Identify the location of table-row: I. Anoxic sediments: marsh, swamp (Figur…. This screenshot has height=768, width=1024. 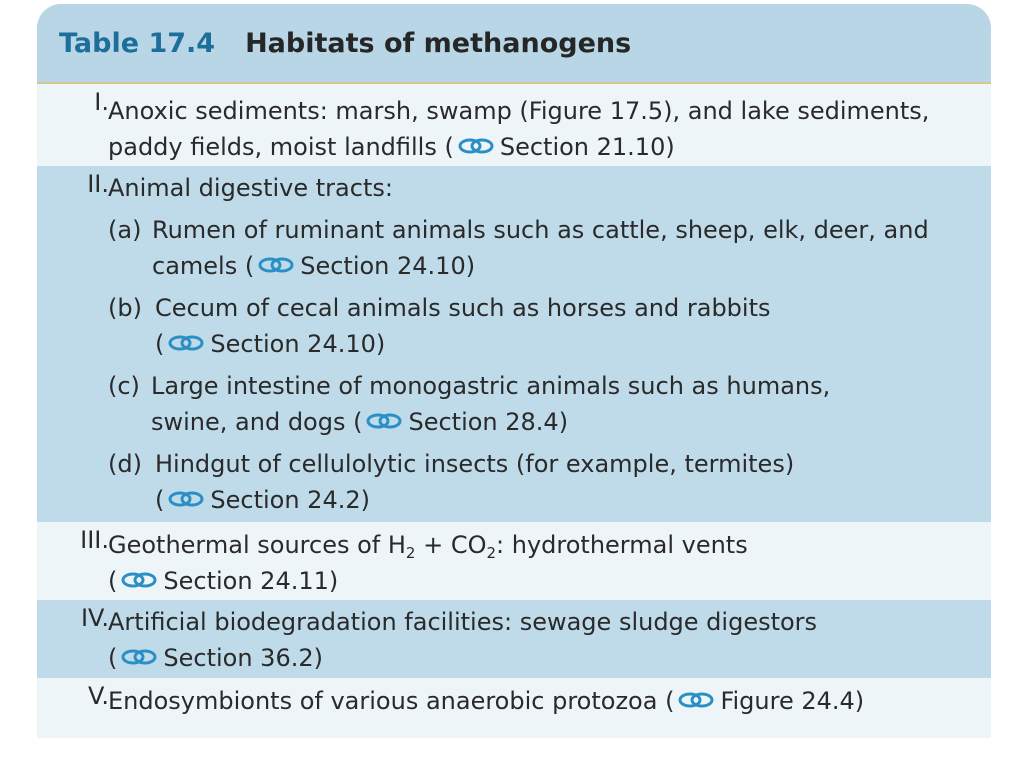
(514, 125).